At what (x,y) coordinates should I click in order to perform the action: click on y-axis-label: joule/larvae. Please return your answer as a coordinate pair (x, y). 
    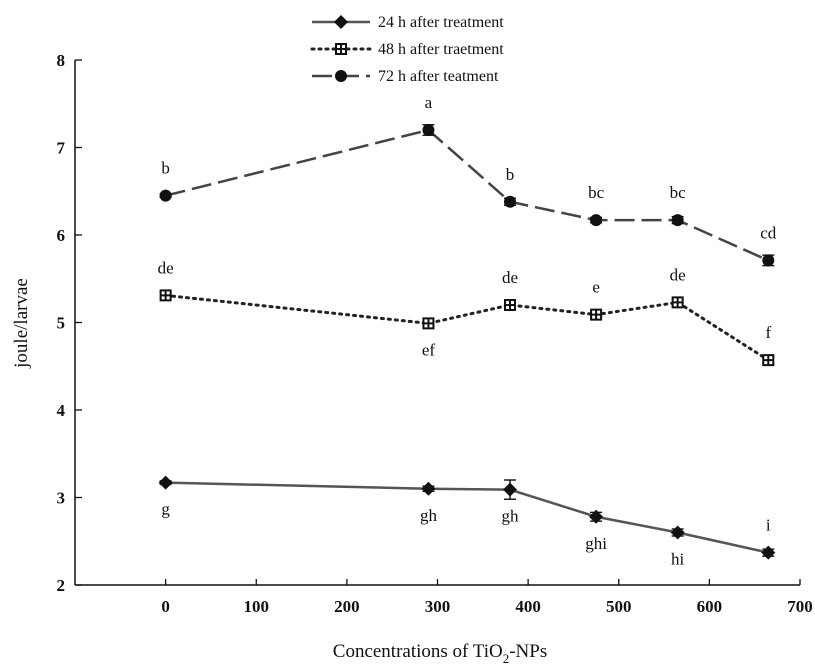
    Looking at the image, I should click on (21, 323).